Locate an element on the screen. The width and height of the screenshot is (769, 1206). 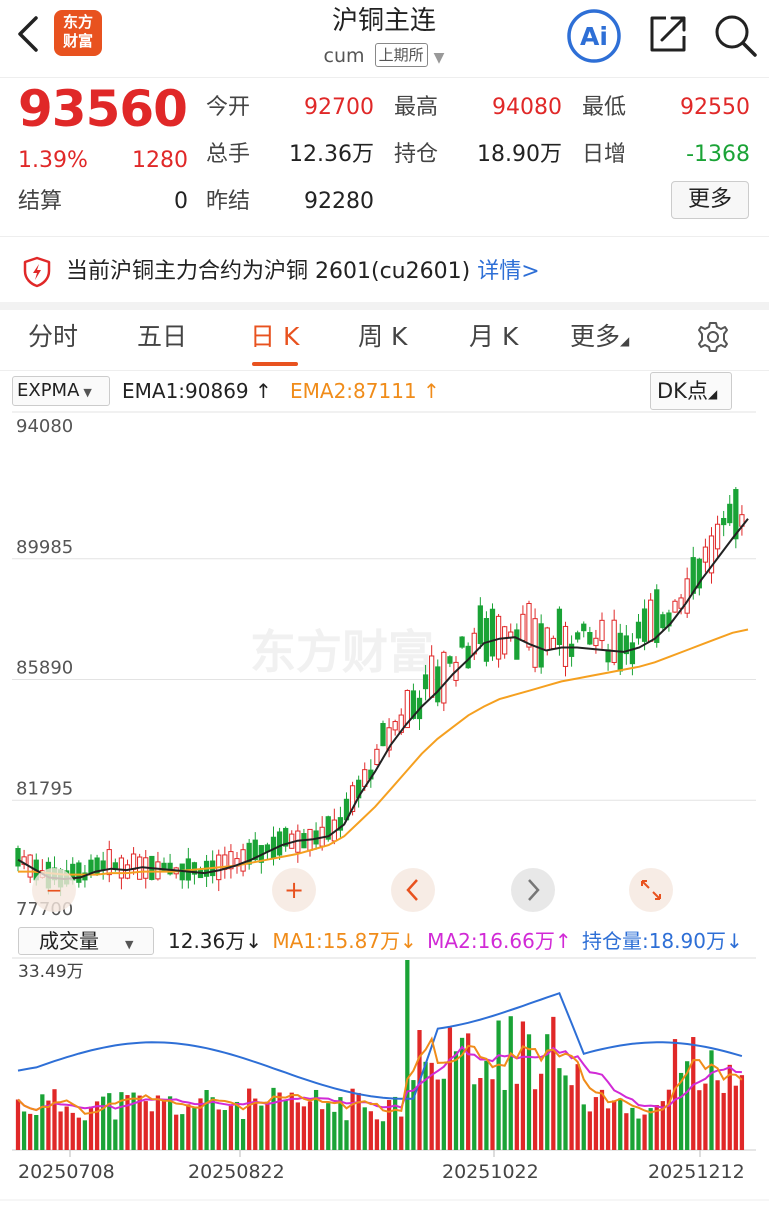
chart-controls: − + is located at coordinates (352, 890).